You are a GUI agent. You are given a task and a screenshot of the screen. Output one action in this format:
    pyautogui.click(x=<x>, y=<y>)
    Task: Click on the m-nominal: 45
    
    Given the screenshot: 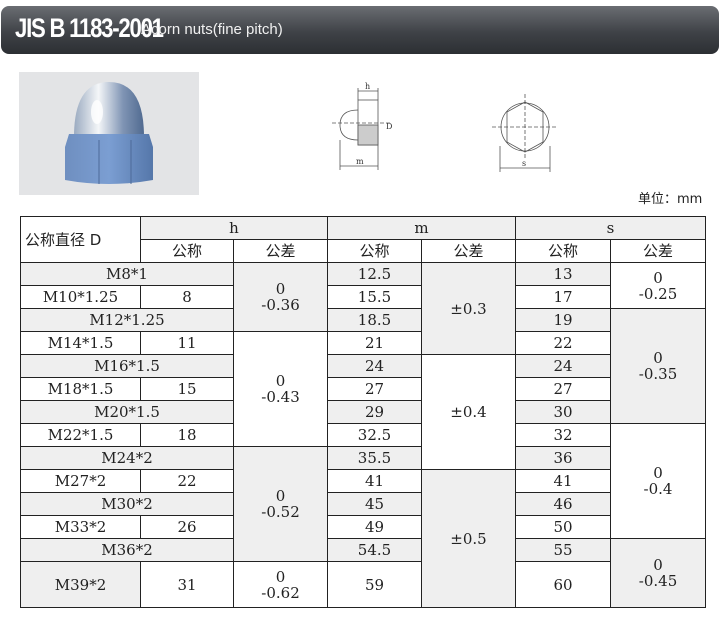 What is the action you would take?
    pyautogui.click(x=374, y=504)
    